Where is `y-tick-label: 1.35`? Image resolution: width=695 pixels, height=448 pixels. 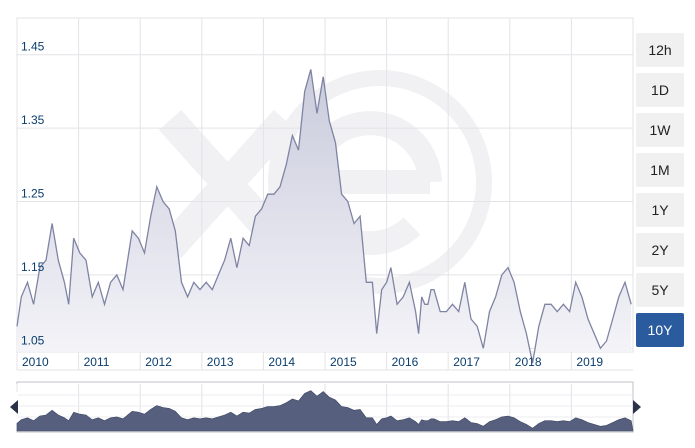 y-tick-label: 1.35 is located at coordinates (33, 120).